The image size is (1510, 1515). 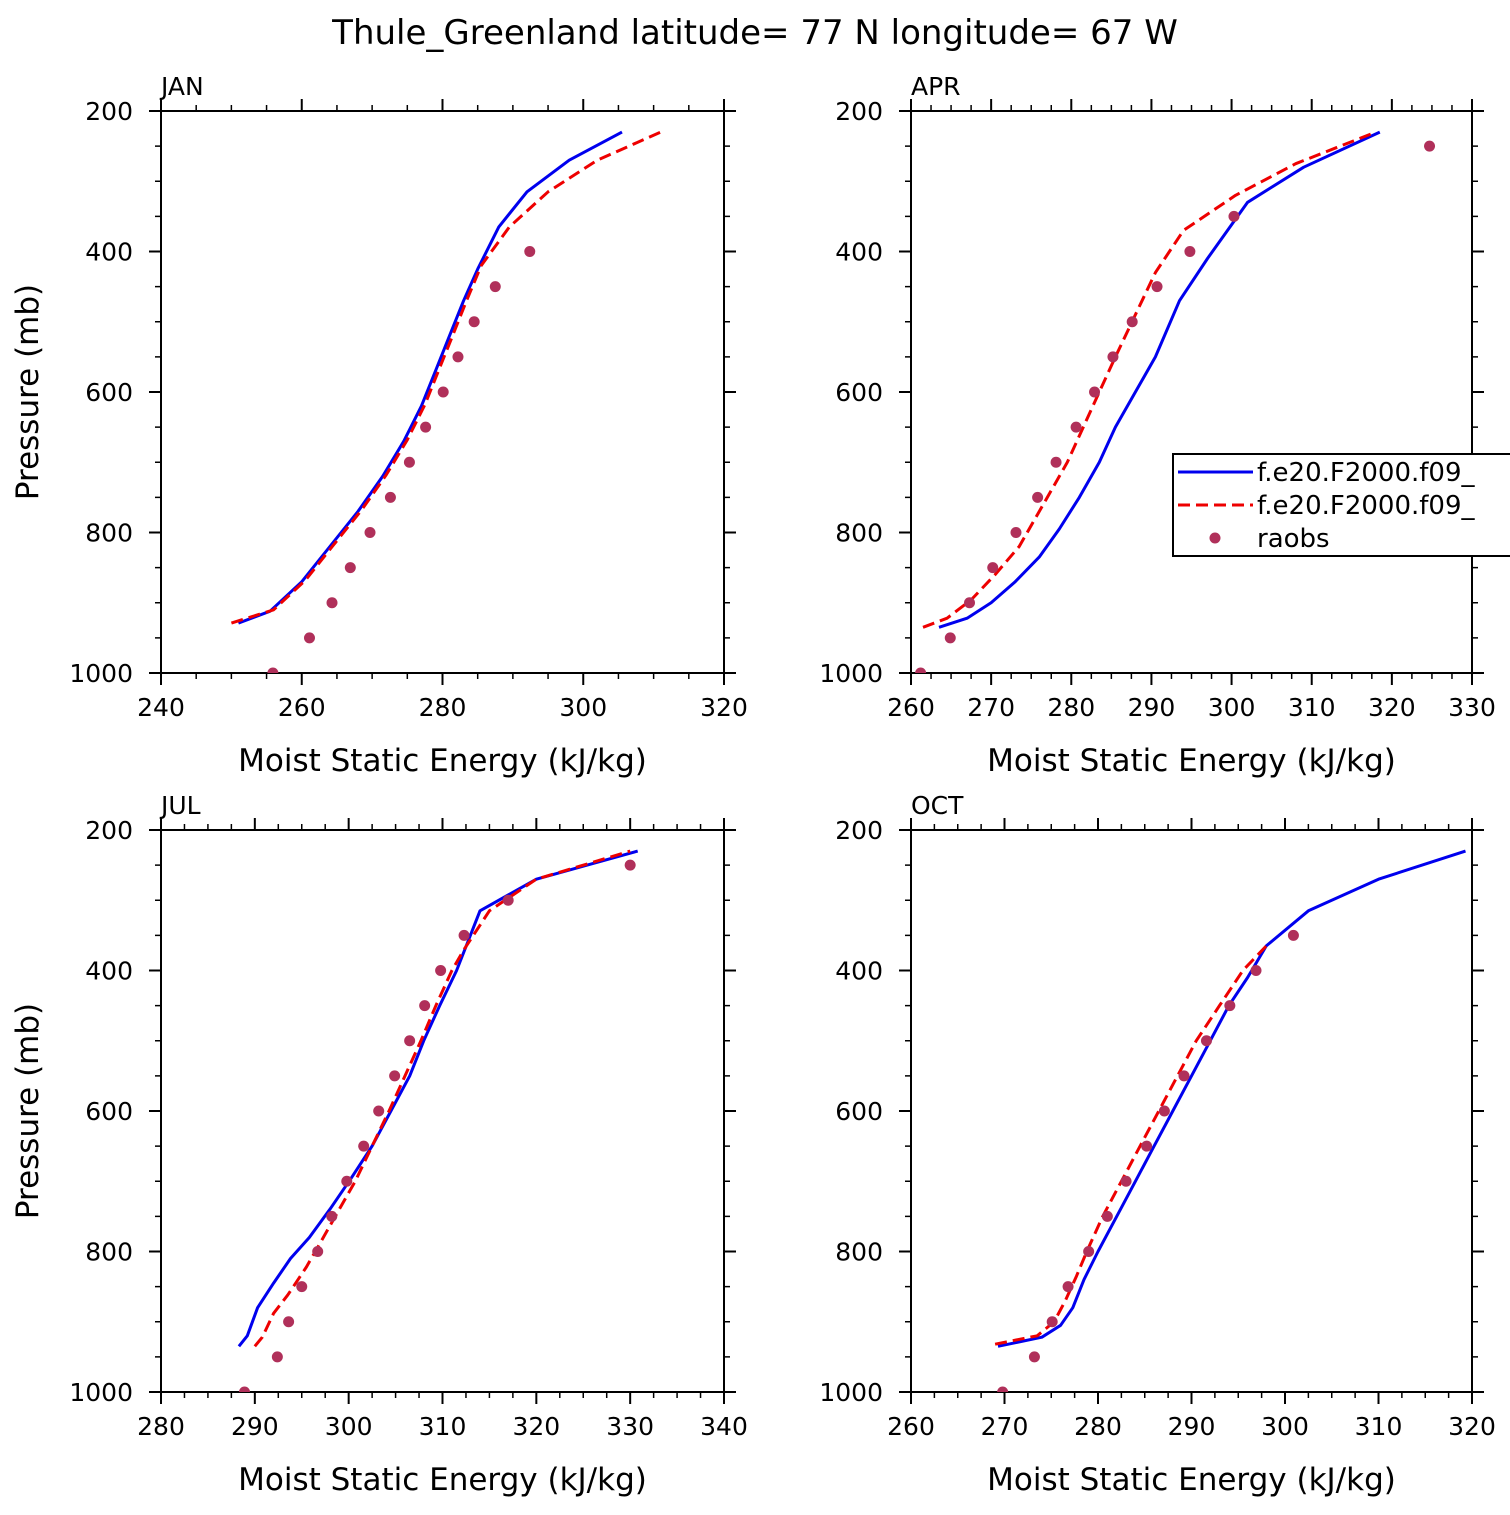 I want to click on panel-label: JUL, so click(x=180, y=805).